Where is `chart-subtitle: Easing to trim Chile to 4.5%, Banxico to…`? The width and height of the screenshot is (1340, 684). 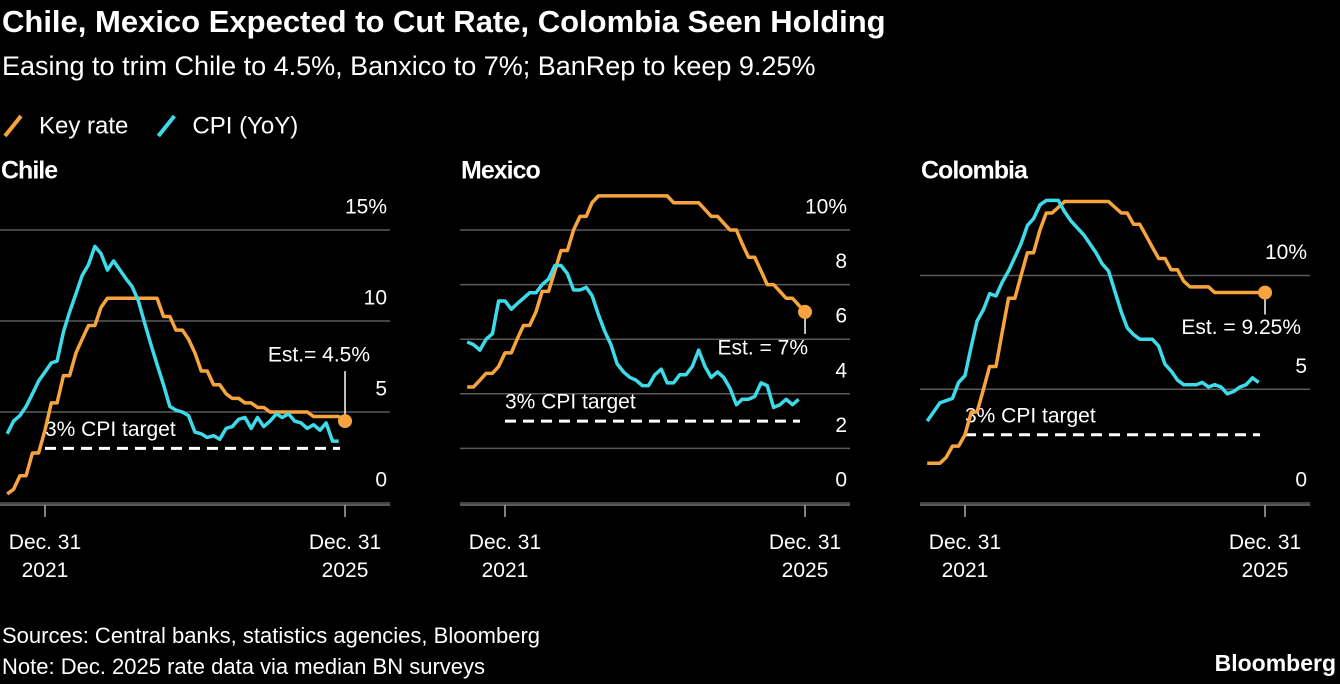
chart-subtitle: Easing to trim Chile to 4.5%, Banxico to… is located at coordinates (408, 66).